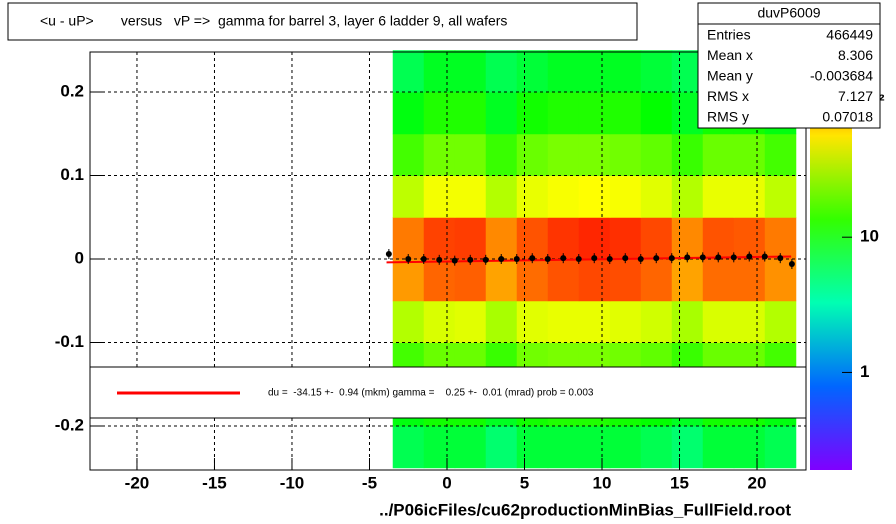  Describe the element at coordinates (69, 424) in the screenshot. I see `y-tick-label: -0.2` at that location.